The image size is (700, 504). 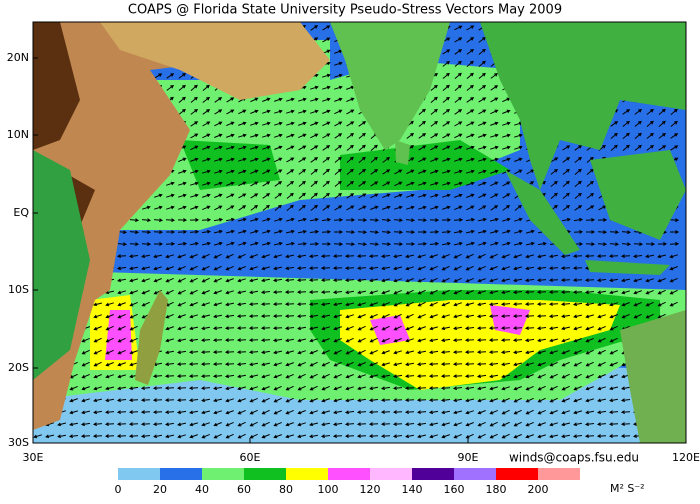 What do you see at coordinates (151, 337) in the screenshot?
I see `land-madagascar` at bounding box center [151, 337].